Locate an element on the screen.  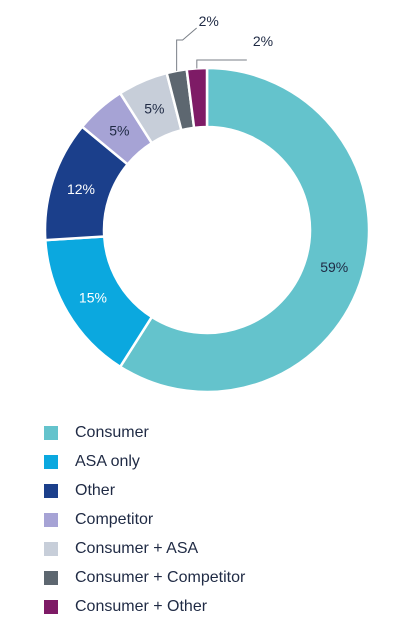
legend-label: Consumer + Other is located at coordinates (141, 606).